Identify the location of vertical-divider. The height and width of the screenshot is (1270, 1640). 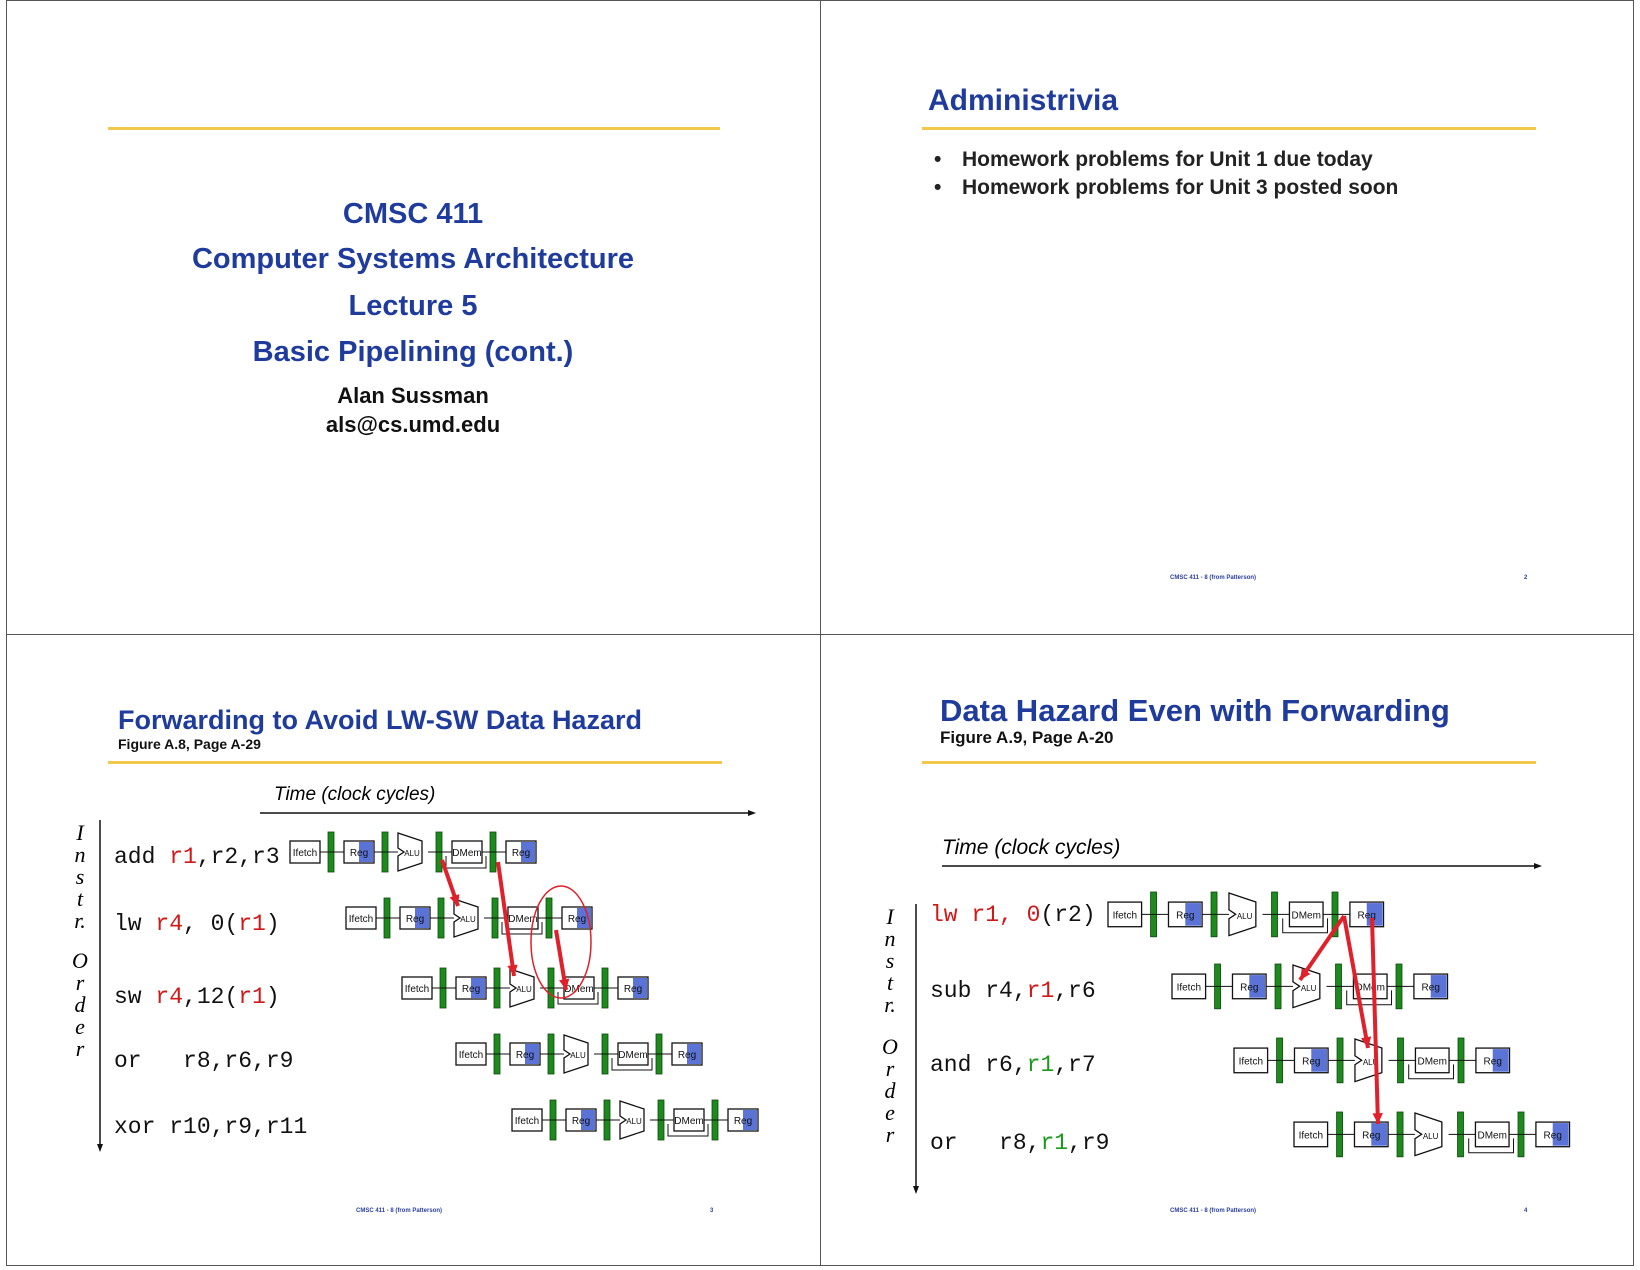
(820, 633).